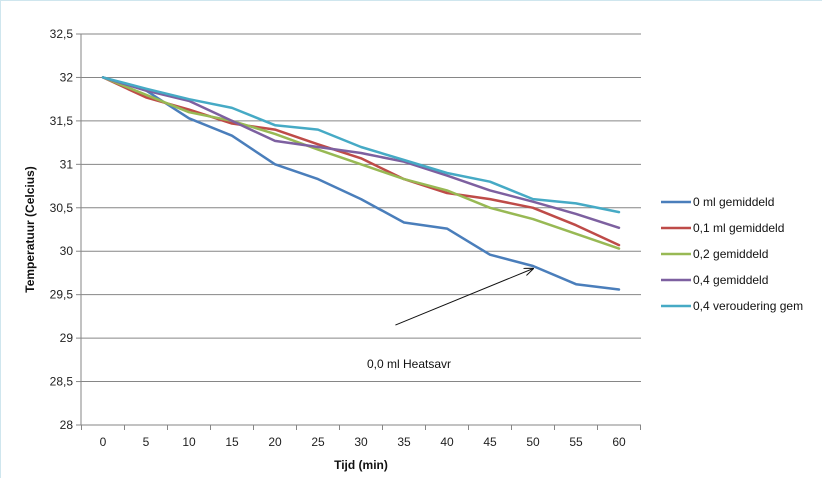 This screenshot has width=822, height=479. I want to click on x-tick-label: 55, so click(576, 442).